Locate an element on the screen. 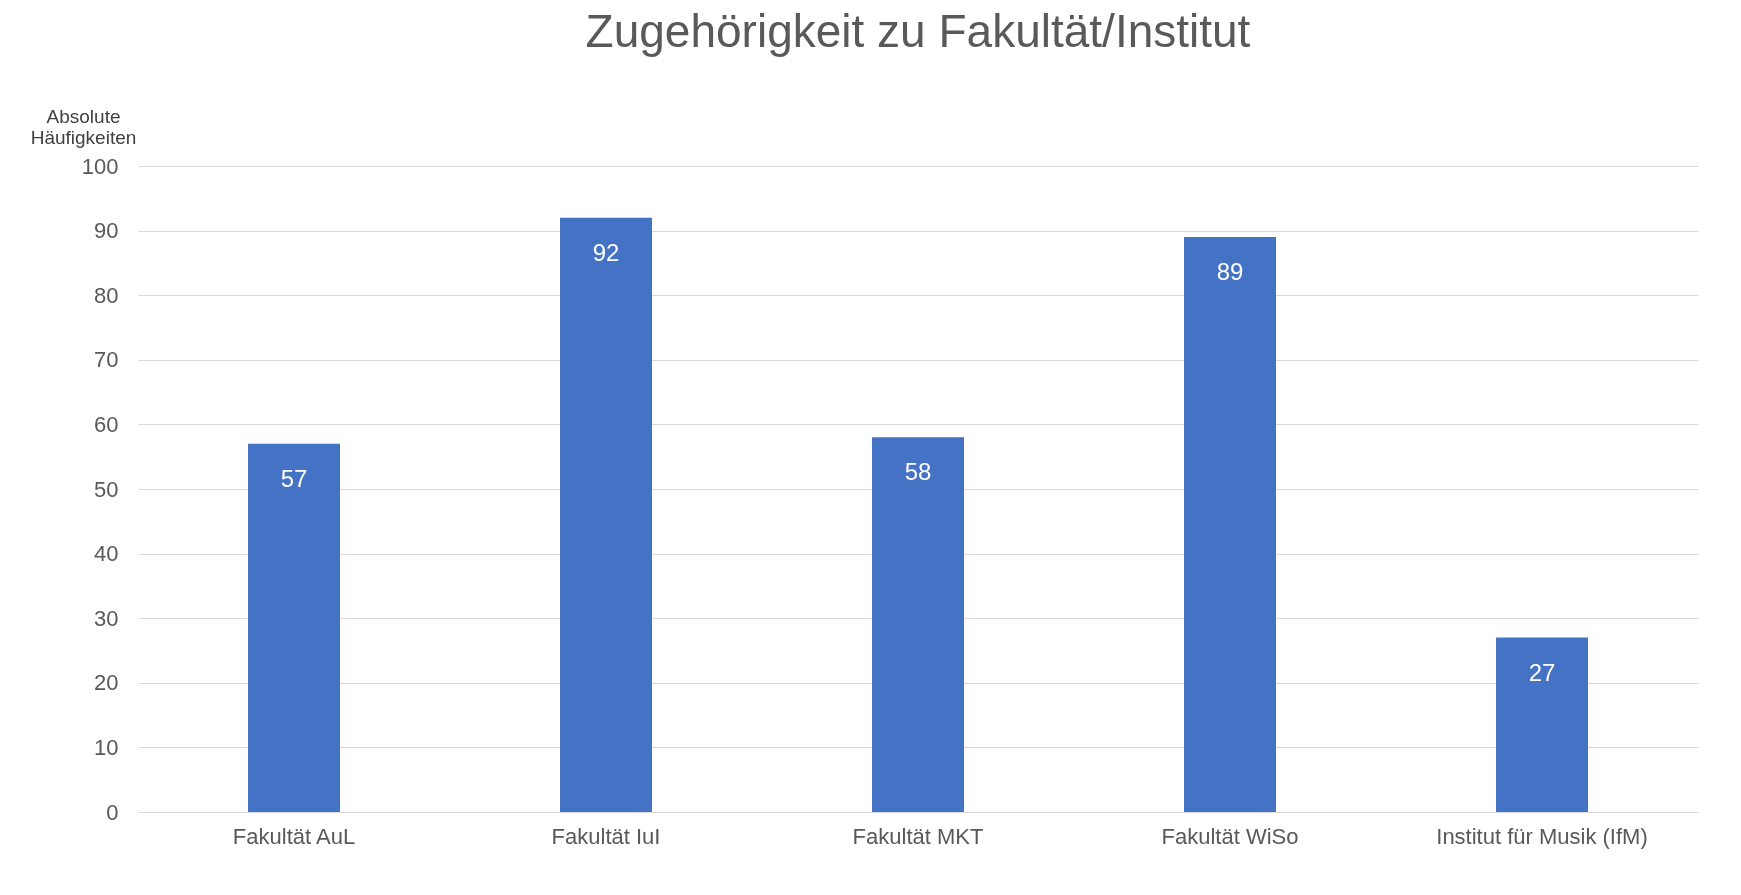  y-tick-label: 70 is located at coordinates (106, 360).